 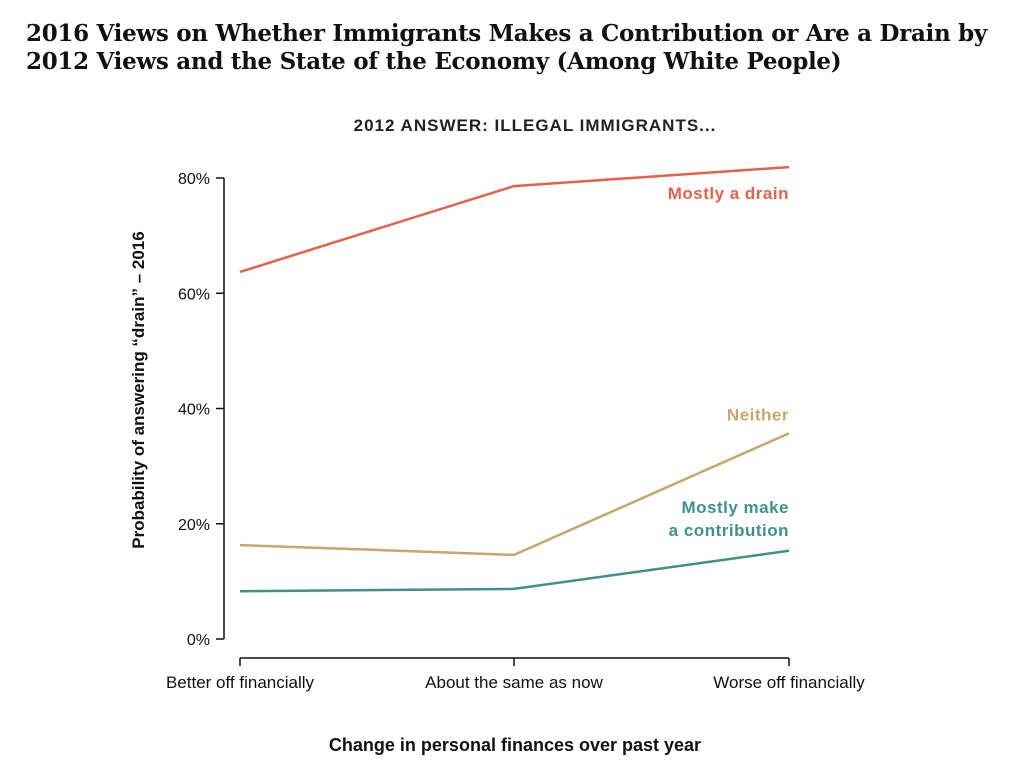 I want to click on series-label: a contribution, so click(x=729, y=530).